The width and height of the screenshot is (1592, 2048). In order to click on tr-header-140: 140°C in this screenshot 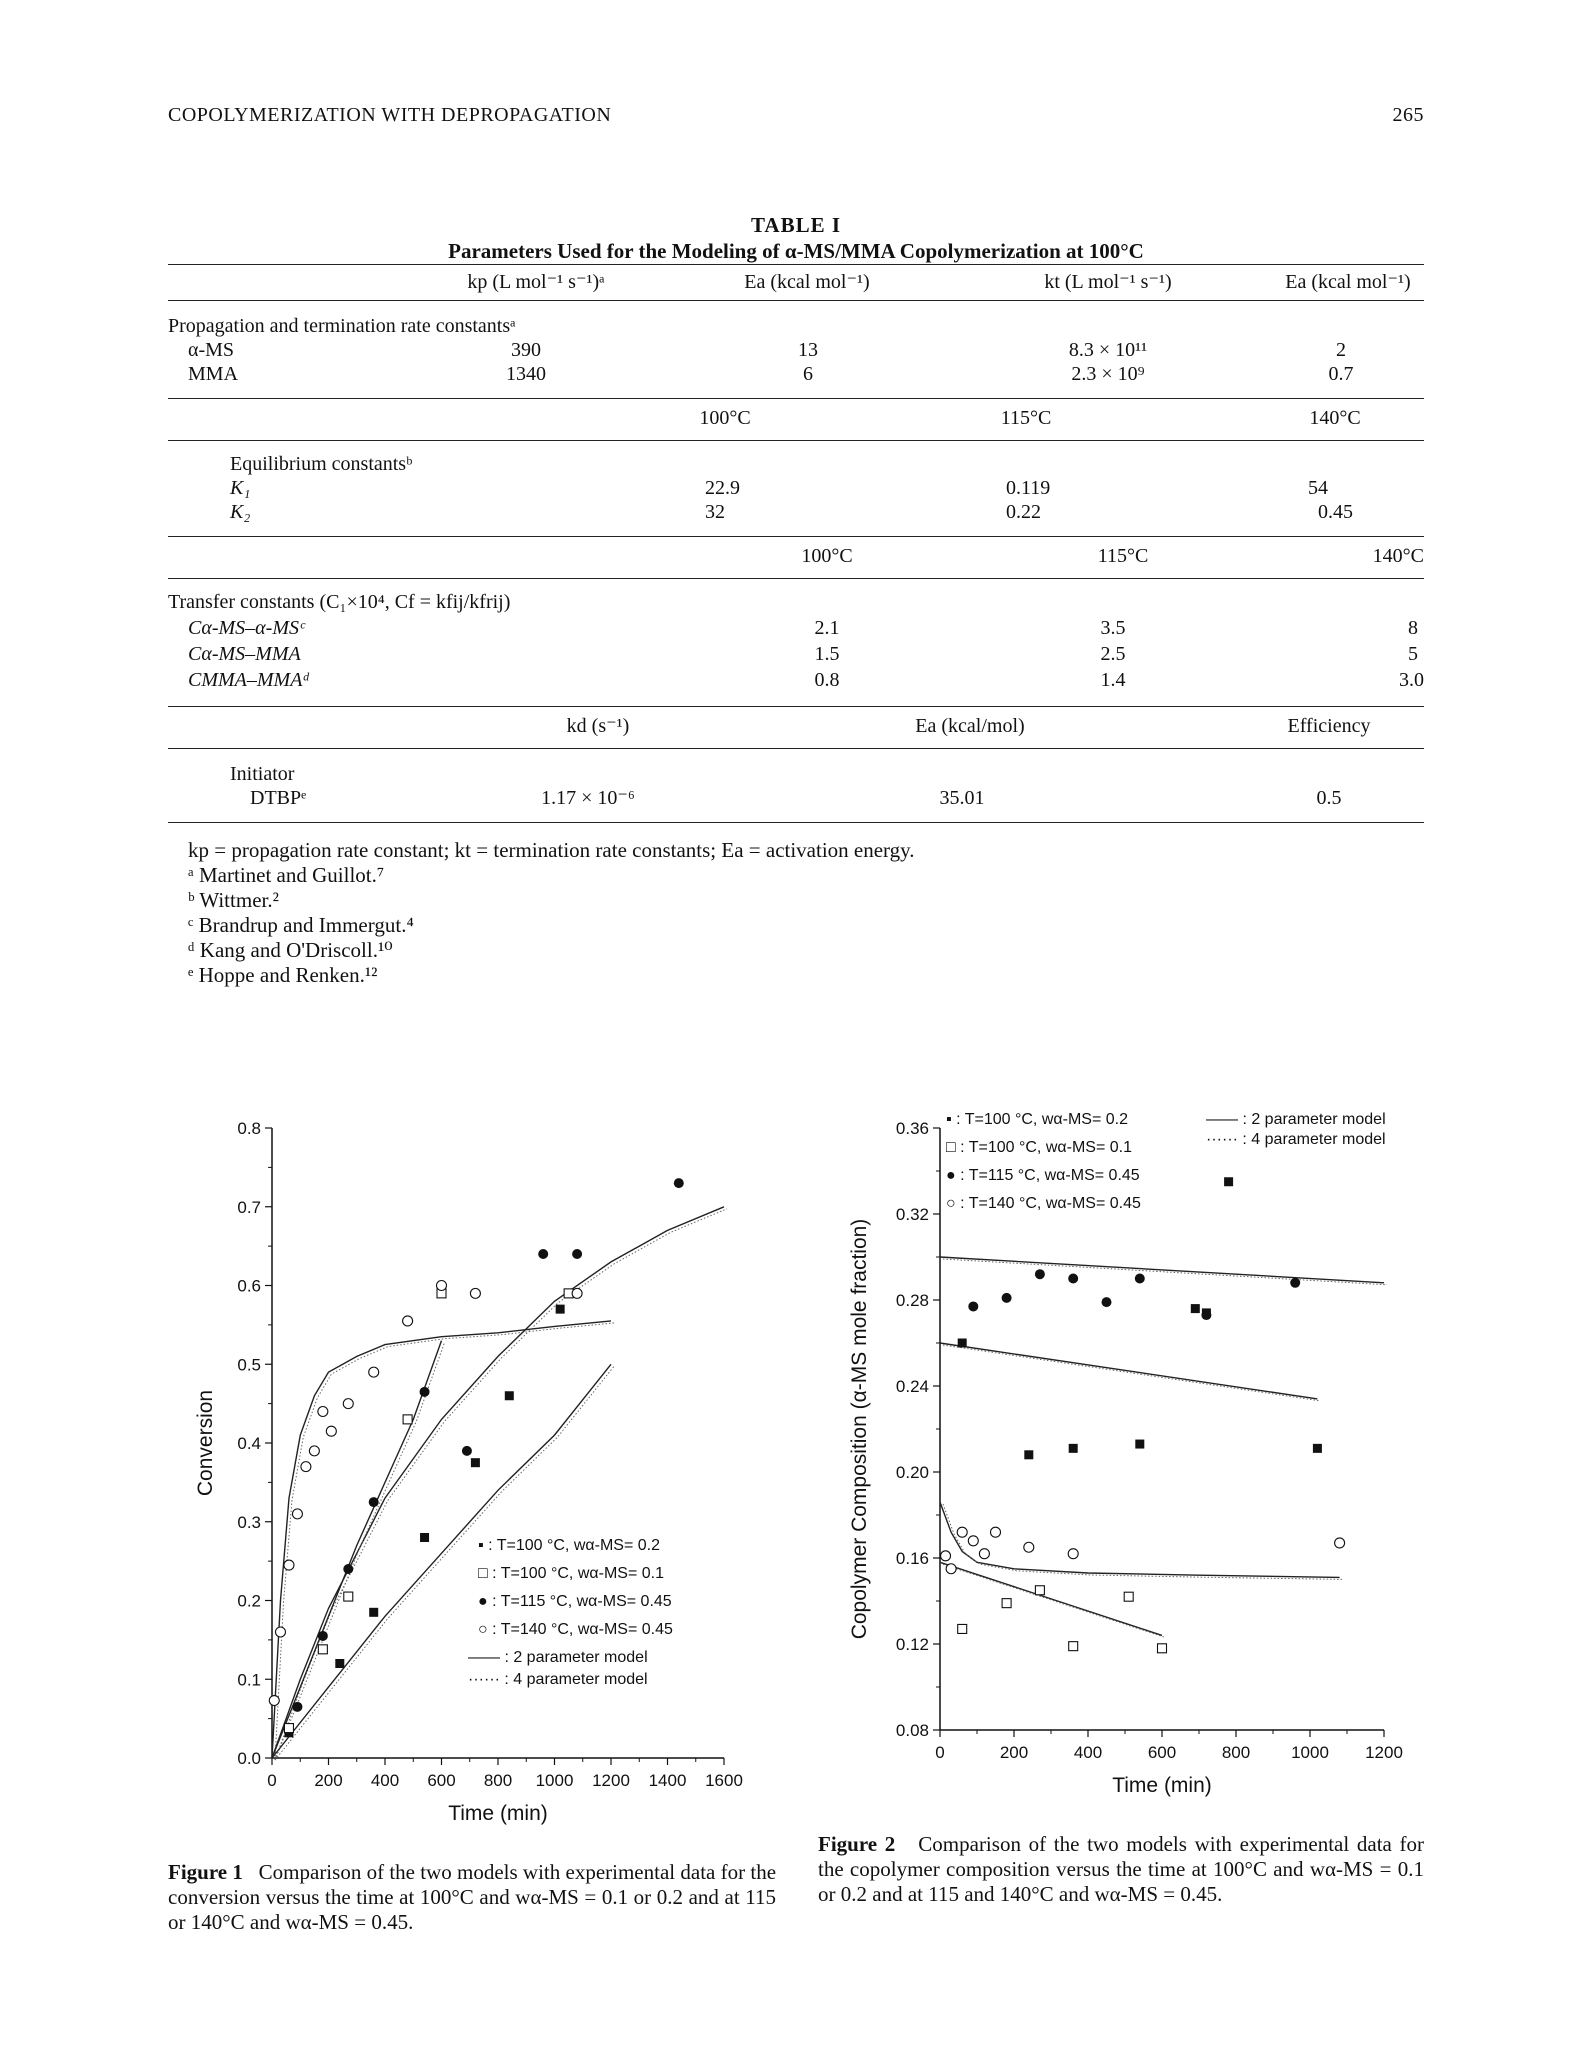, I will do `click(1398, 556)`.